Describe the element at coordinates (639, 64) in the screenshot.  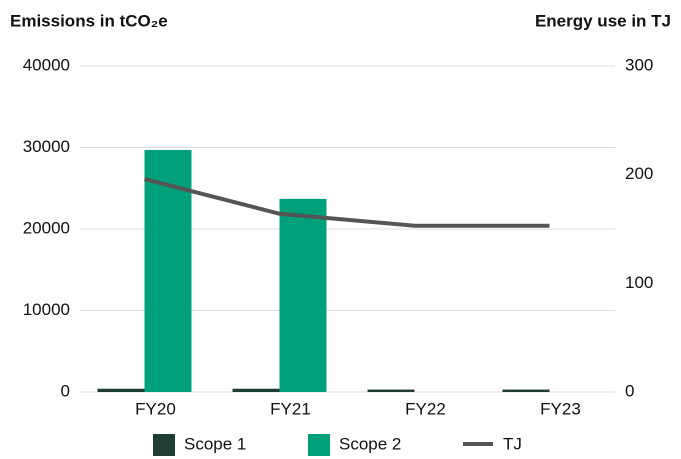
I see `y2-tick-label: 300` at that location.